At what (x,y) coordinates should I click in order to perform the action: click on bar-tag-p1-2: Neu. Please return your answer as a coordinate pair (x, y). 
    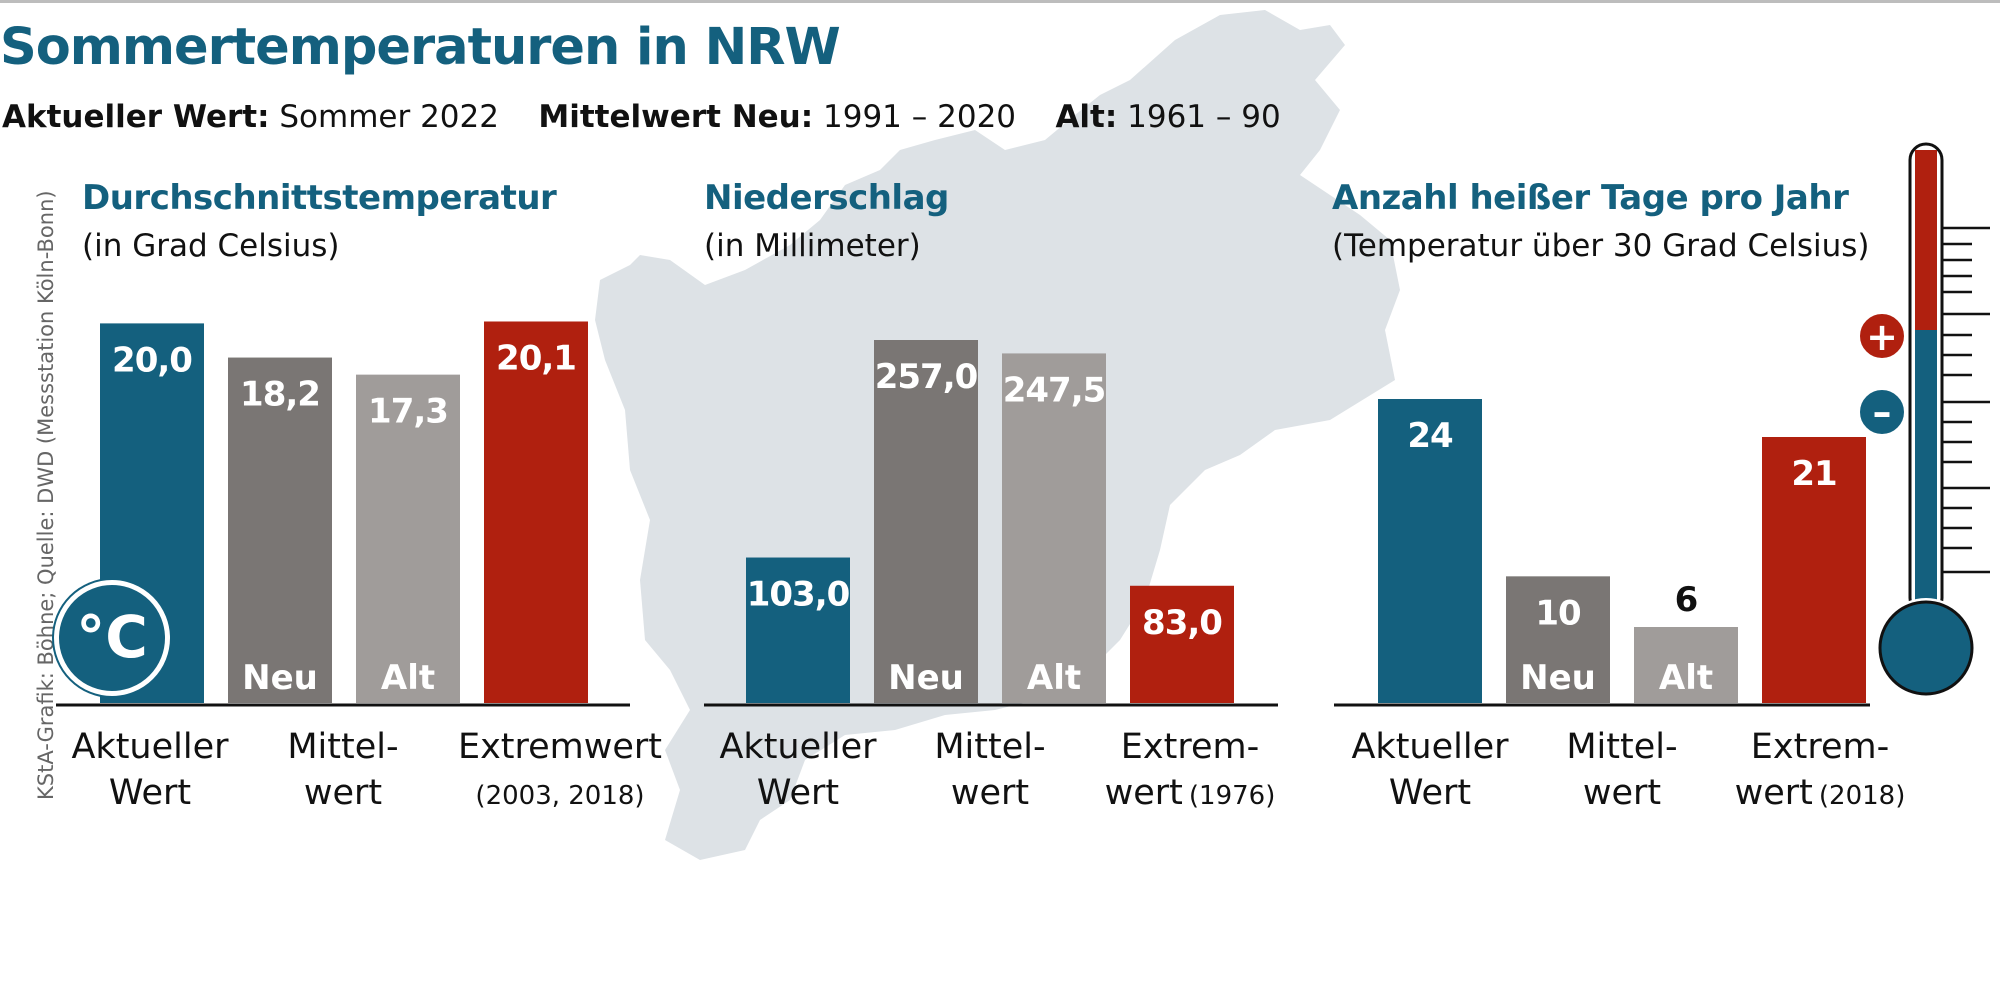
    Looking at the image, I should click on (280, 678).